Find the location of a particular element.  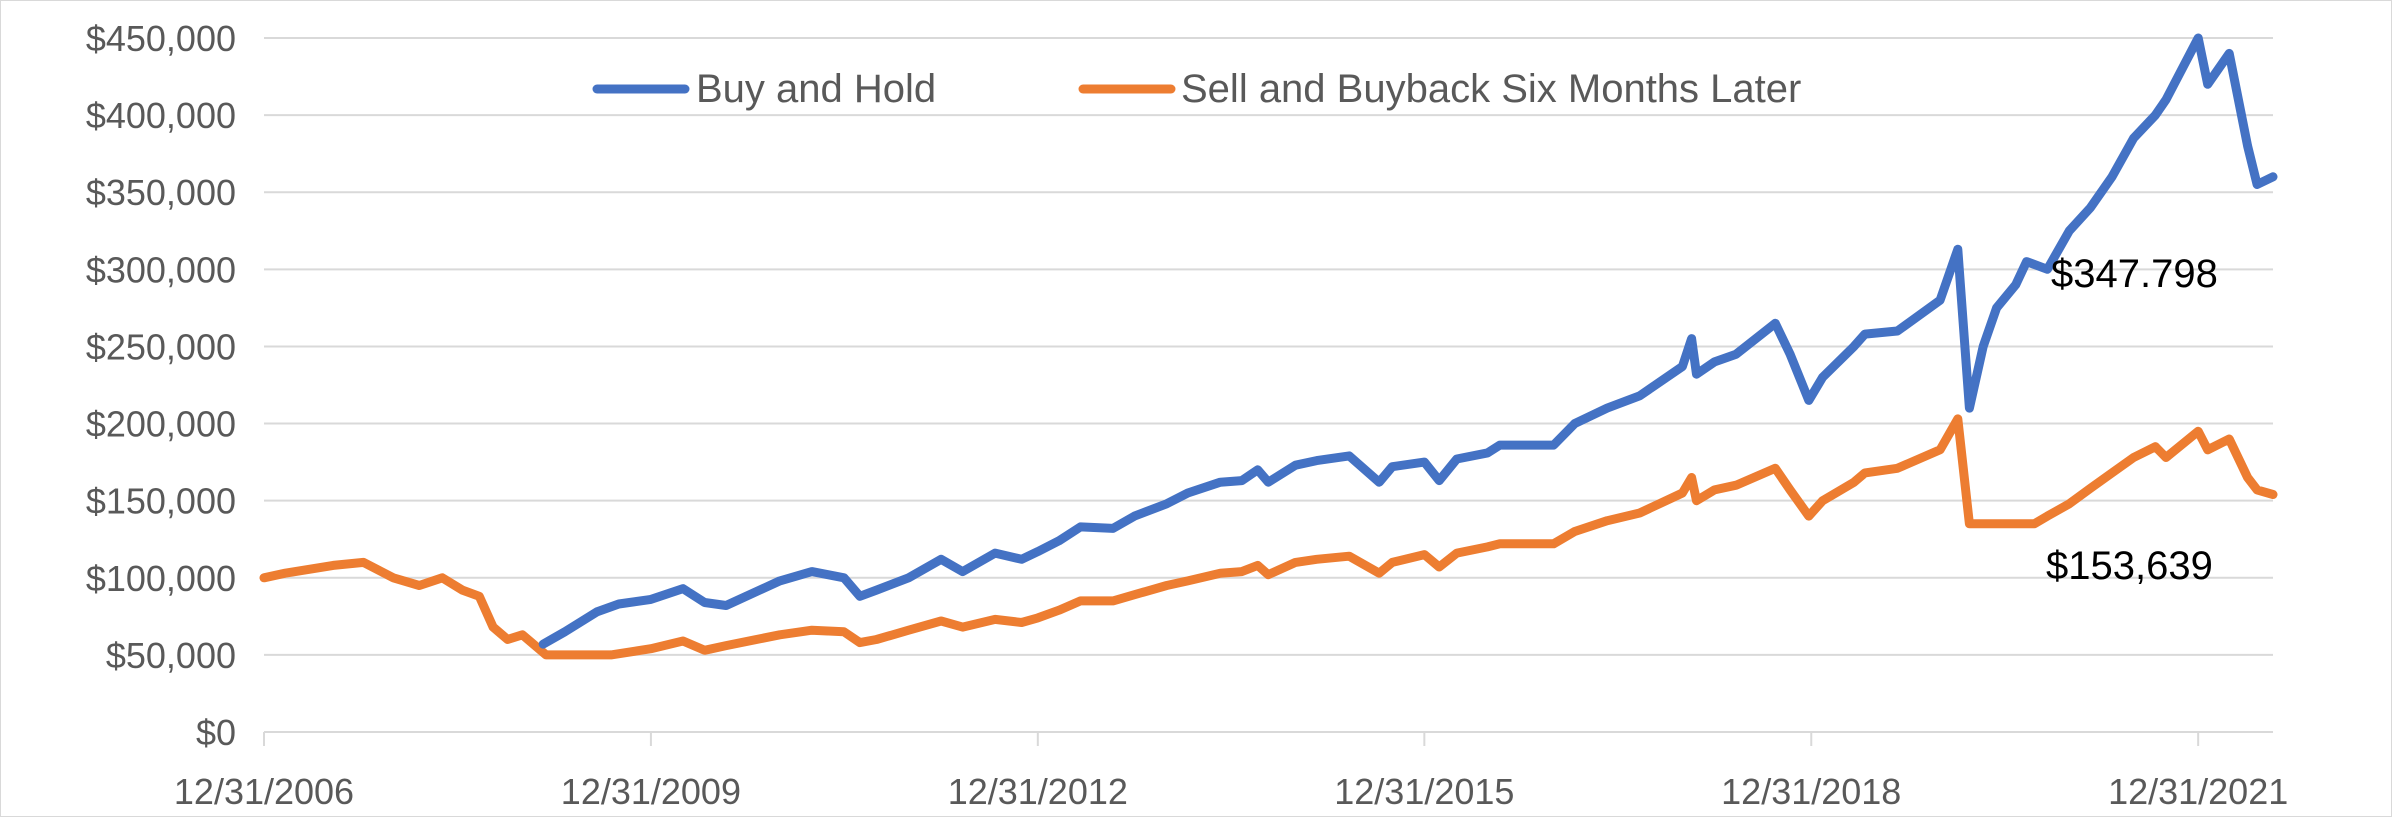

x-tick-label: 12/31/2021 is located at coordinates (2198, 791).